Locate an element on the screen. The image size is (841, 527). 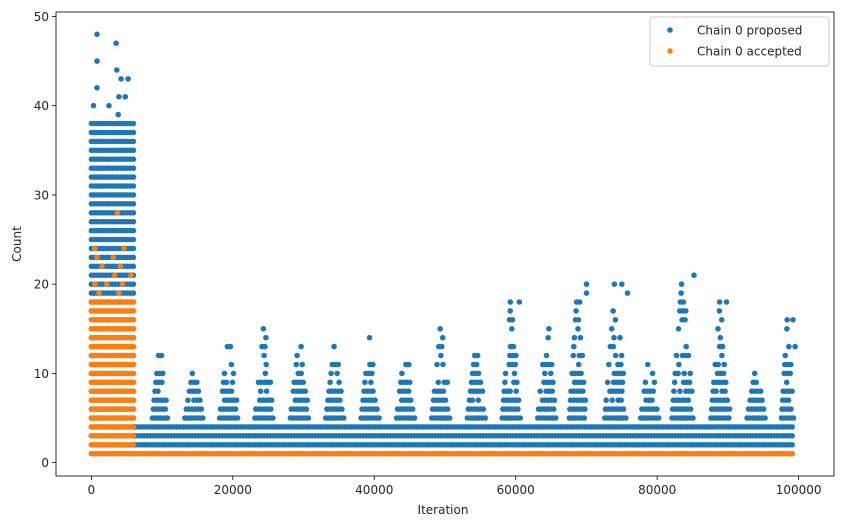
legend-marker-proposed is located at coordinates (670, 30).